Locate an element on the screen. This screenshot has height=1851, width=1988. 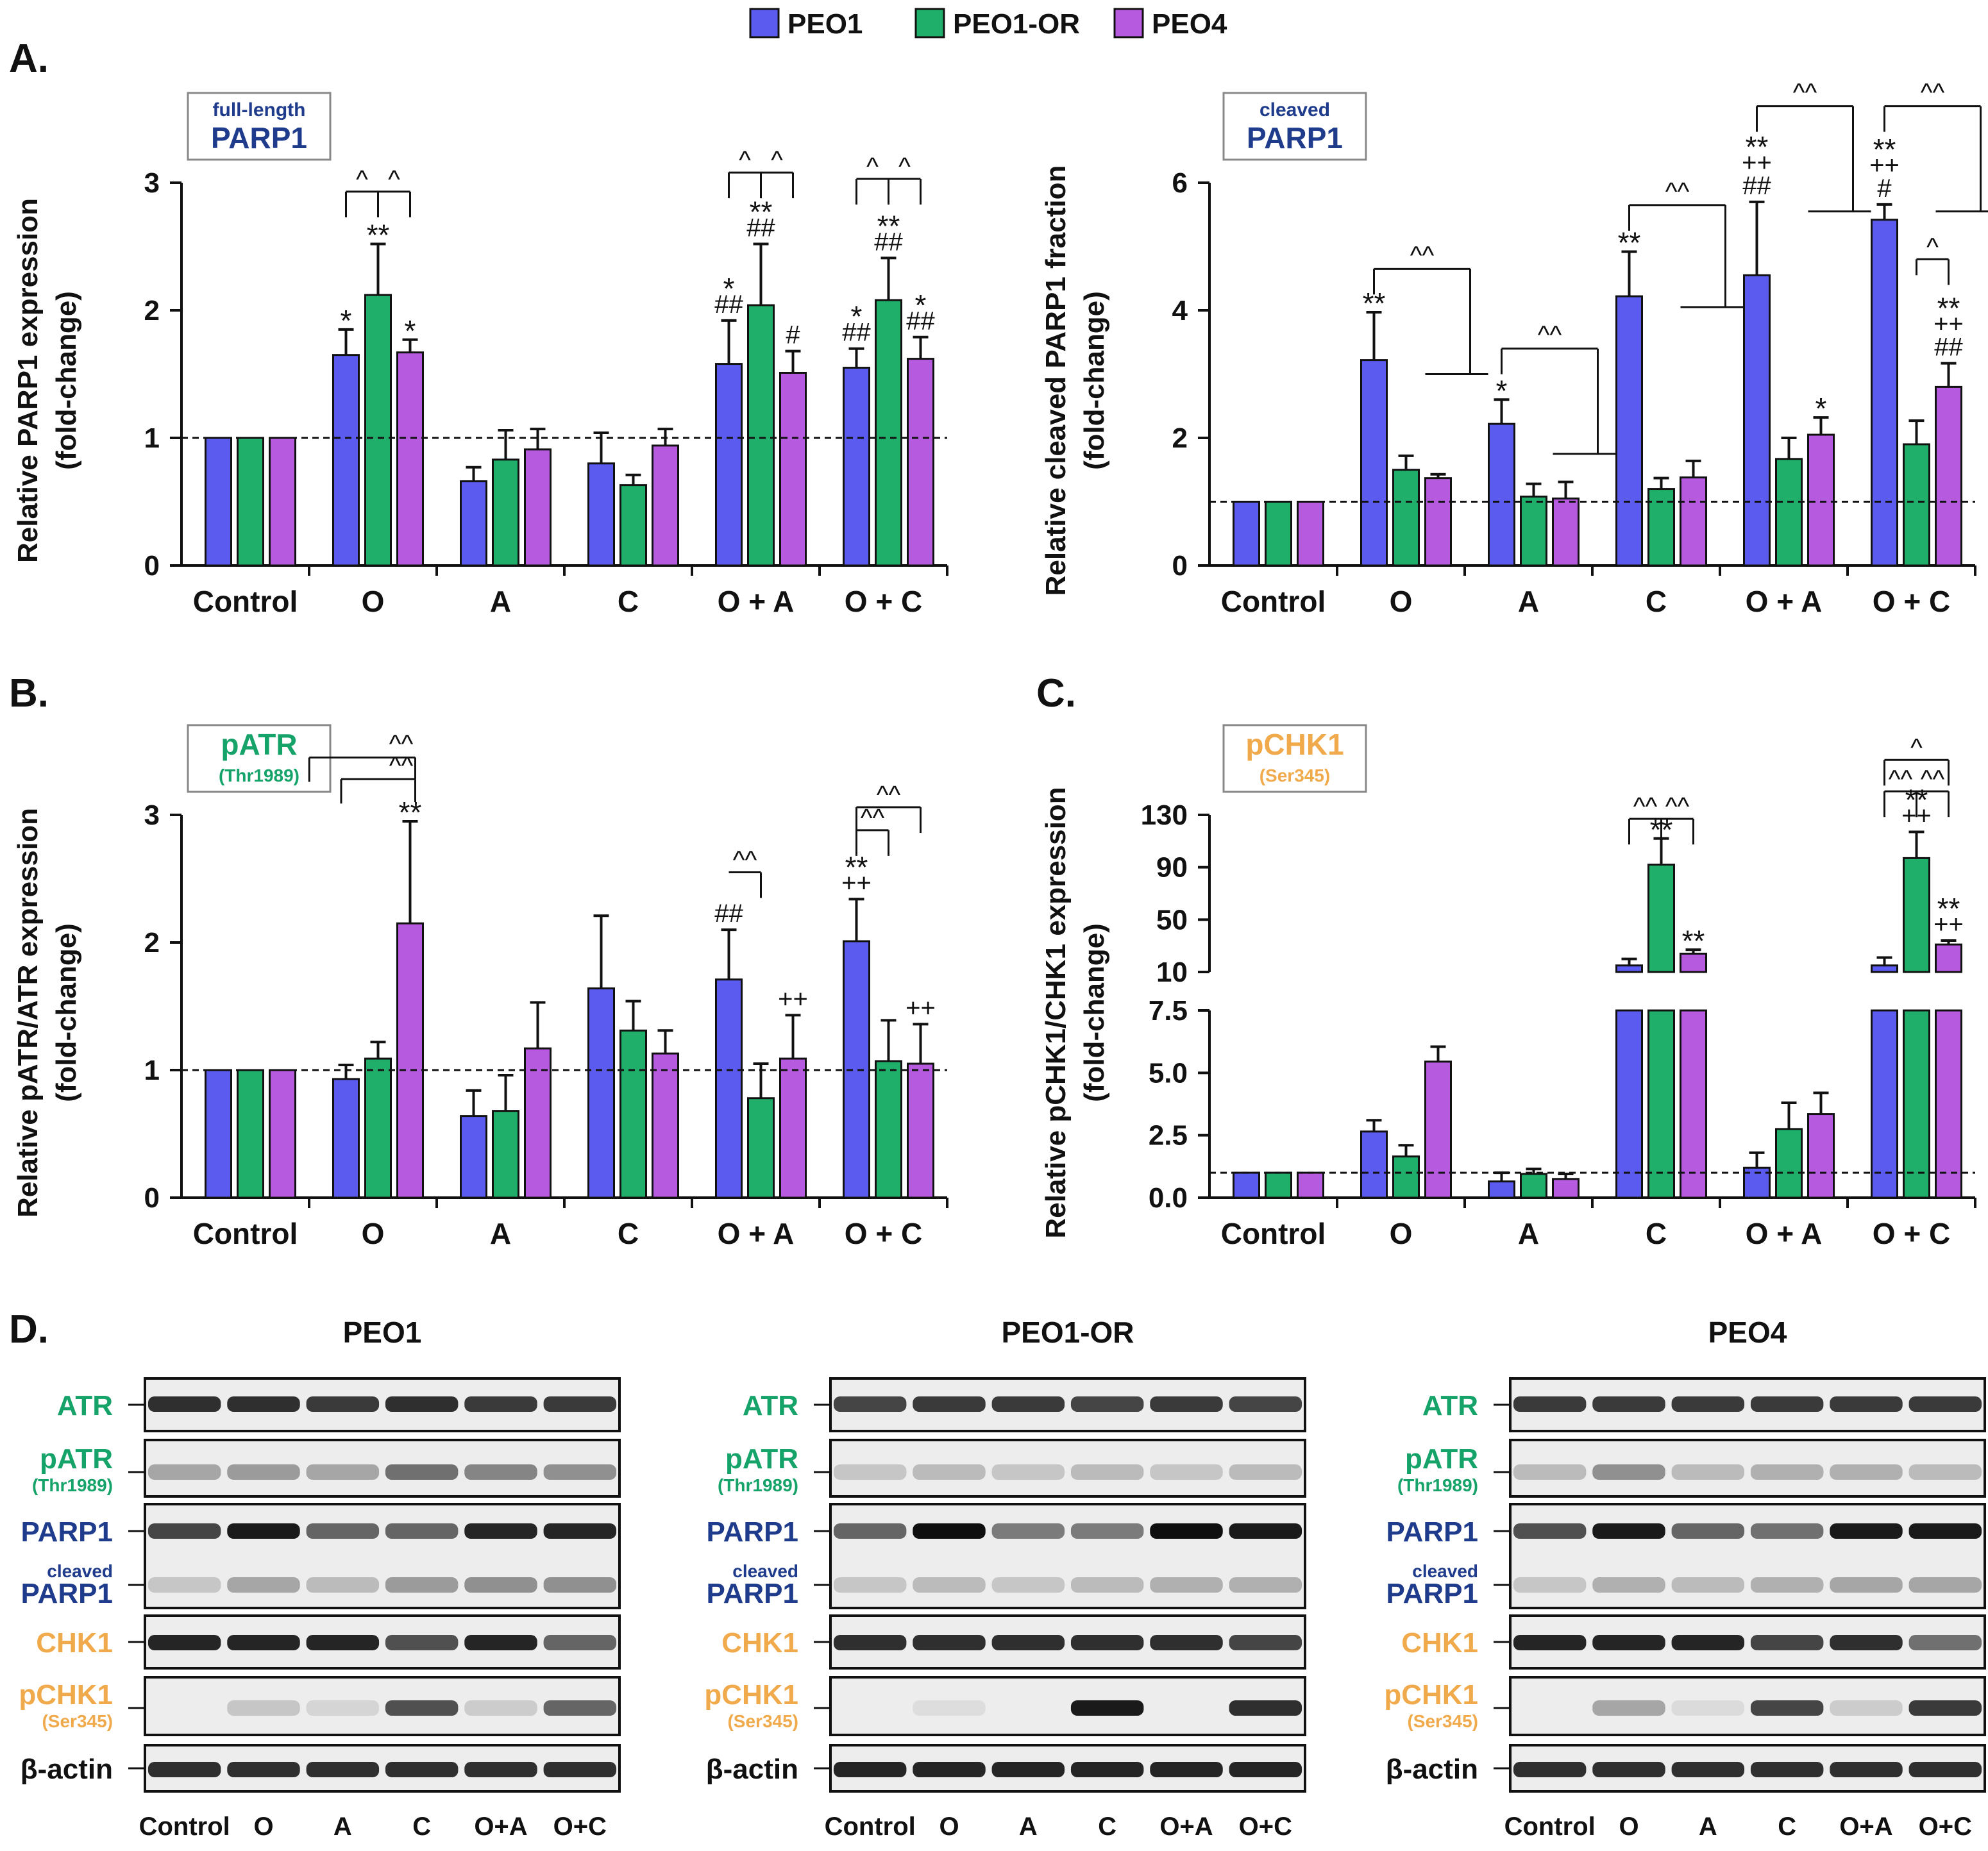
y-tick-label: 1 is located at coordinates (152, 438).